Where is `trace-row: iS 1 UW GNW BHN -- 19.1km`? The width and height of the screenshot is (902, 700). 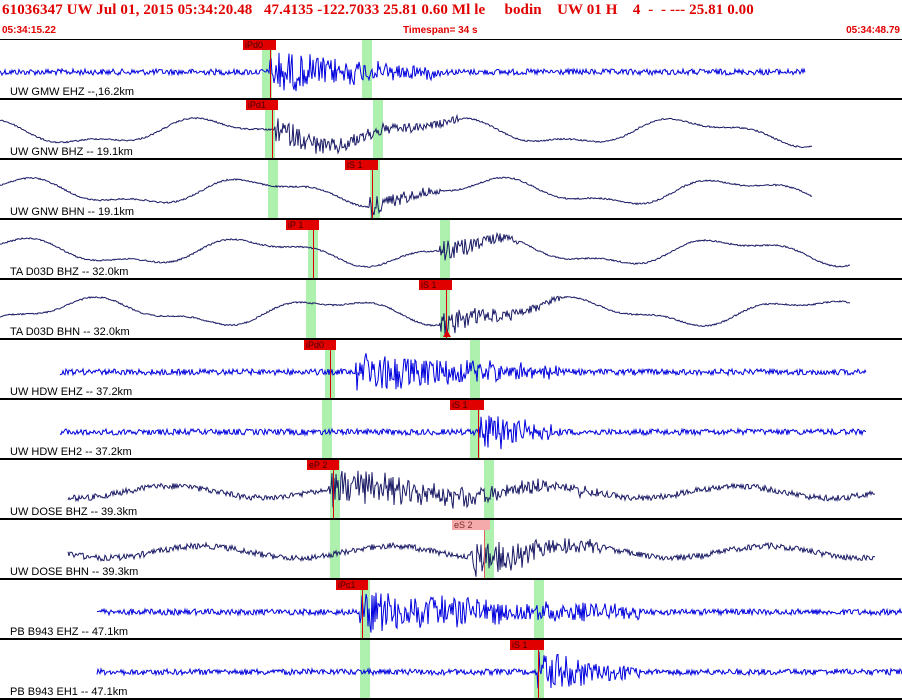
trace-row: iS 1 UW GNW BHN -- 19.1km is located at coordinates (451, 190).